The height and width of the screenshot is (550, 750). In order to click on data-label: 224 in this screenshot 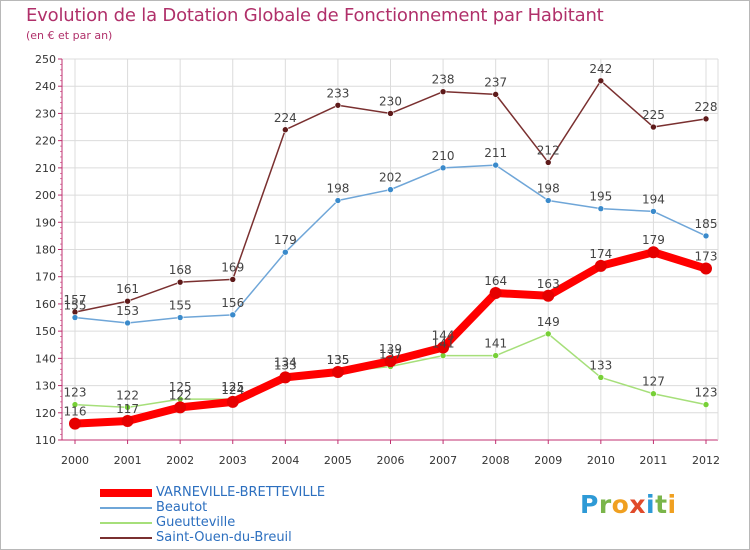, I will do `click(285, 118)`.